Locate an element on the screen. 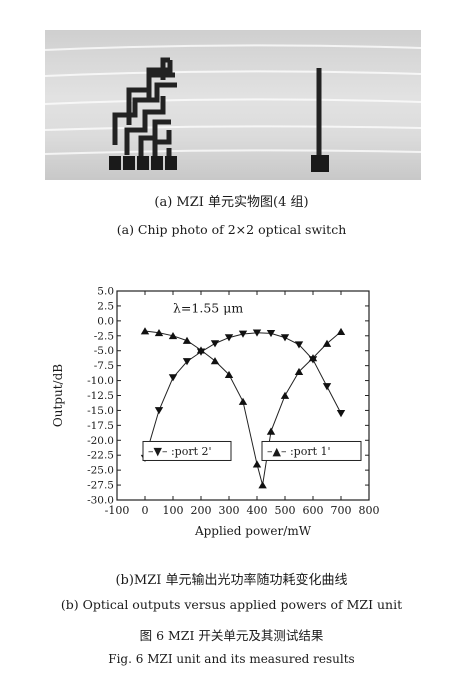  y-tick-label: -5.0 is located at coordinates (104, 351).